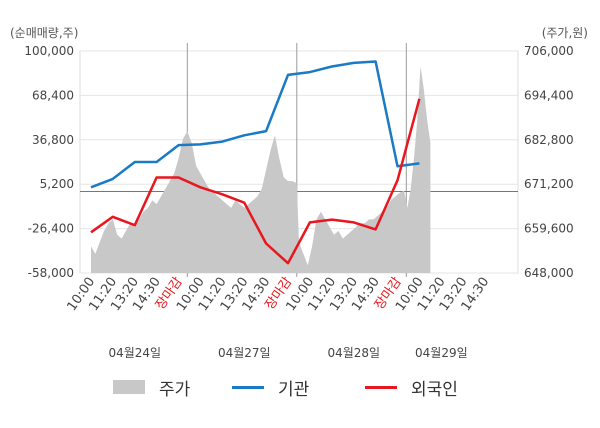  I want to click on y-left-tick-label: 68,400, so click(53, 95).